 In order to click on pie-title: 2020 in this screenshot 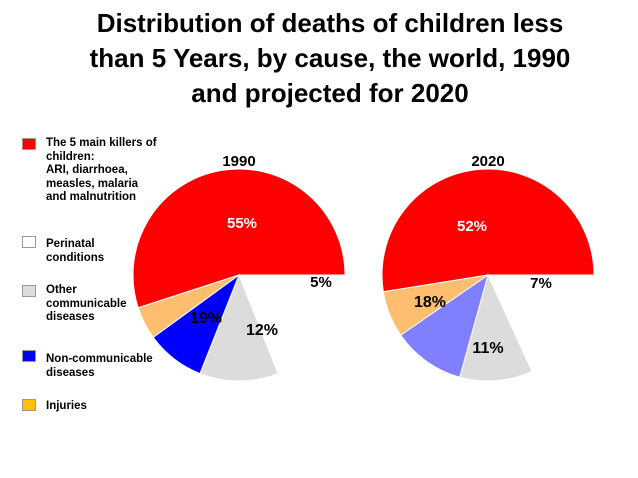, I will do `click(487, 161)`.